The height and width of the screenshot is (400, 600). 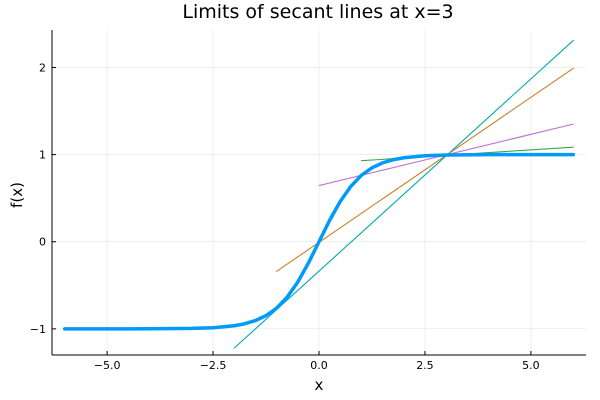 What do you see at coordinates (213, 365) in the screenshot?
I see `x-tick-label: −2.5` at bounding box center [213, 365].